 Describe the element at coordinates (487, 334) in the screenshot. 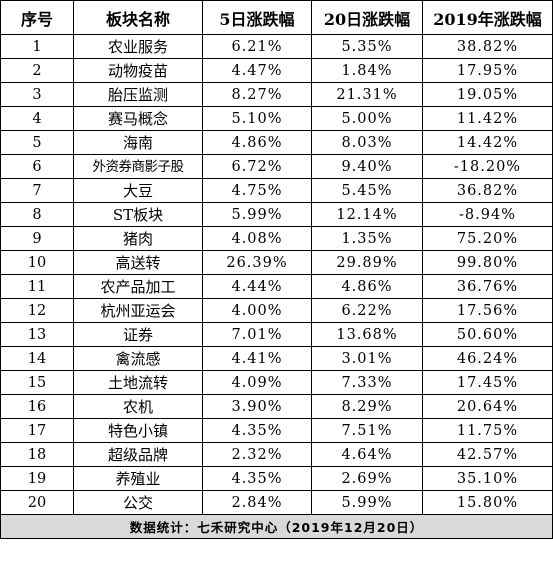

I see `cell-2019-change: 50.60%` at that location.